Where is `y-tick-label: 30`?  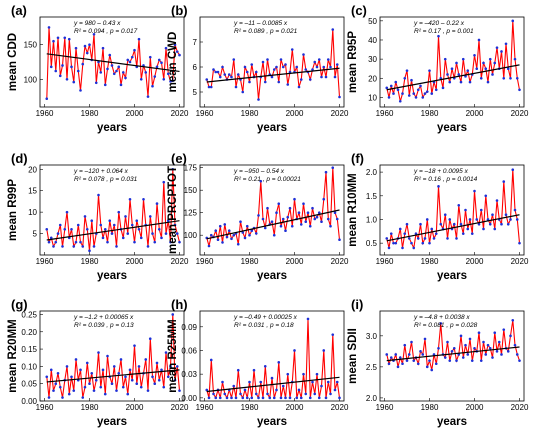
y-tick-label: 30 is located at coordinates (372, 59).